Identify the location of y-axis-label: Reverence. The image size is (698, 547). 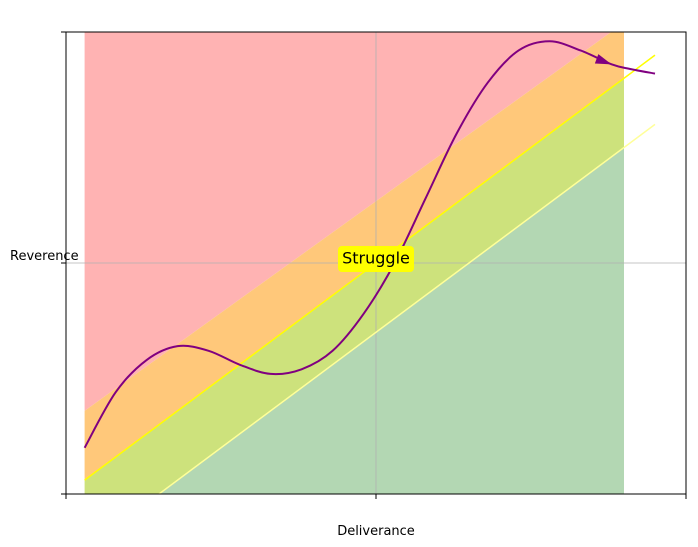
(44, 256).